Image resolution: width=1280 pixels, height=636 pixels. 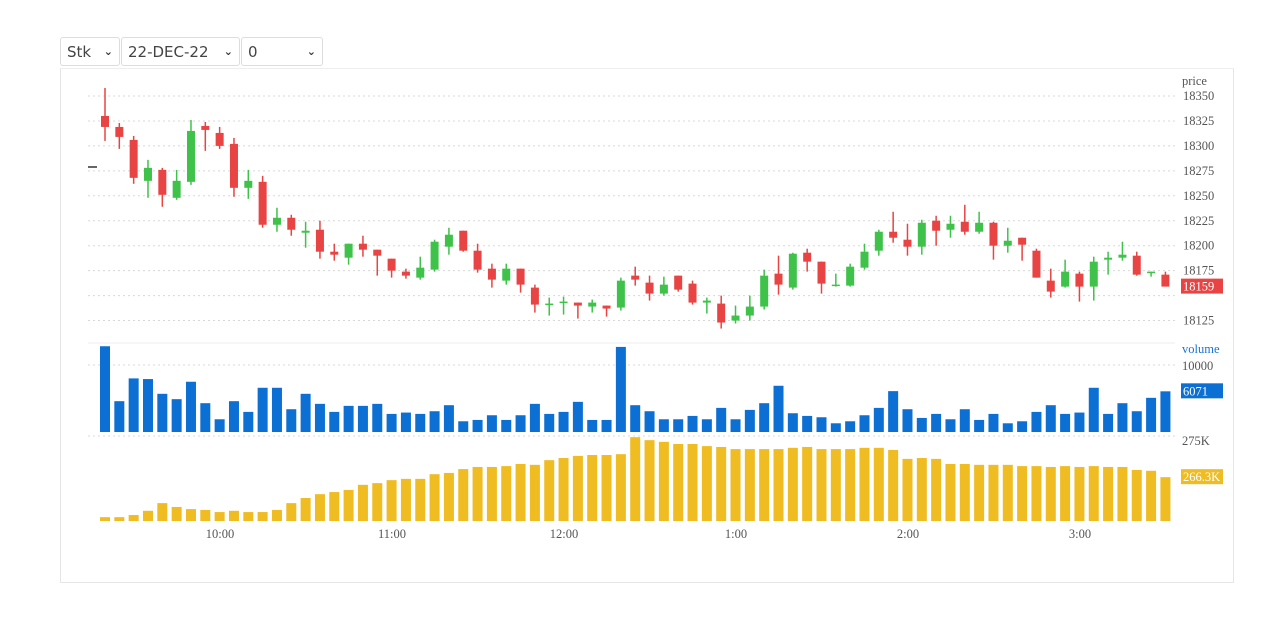 What do you see at coordinates (282, 51) in the screenshot?
I see `strike-select: 0 ⌄` at bounding box center [282, 51].